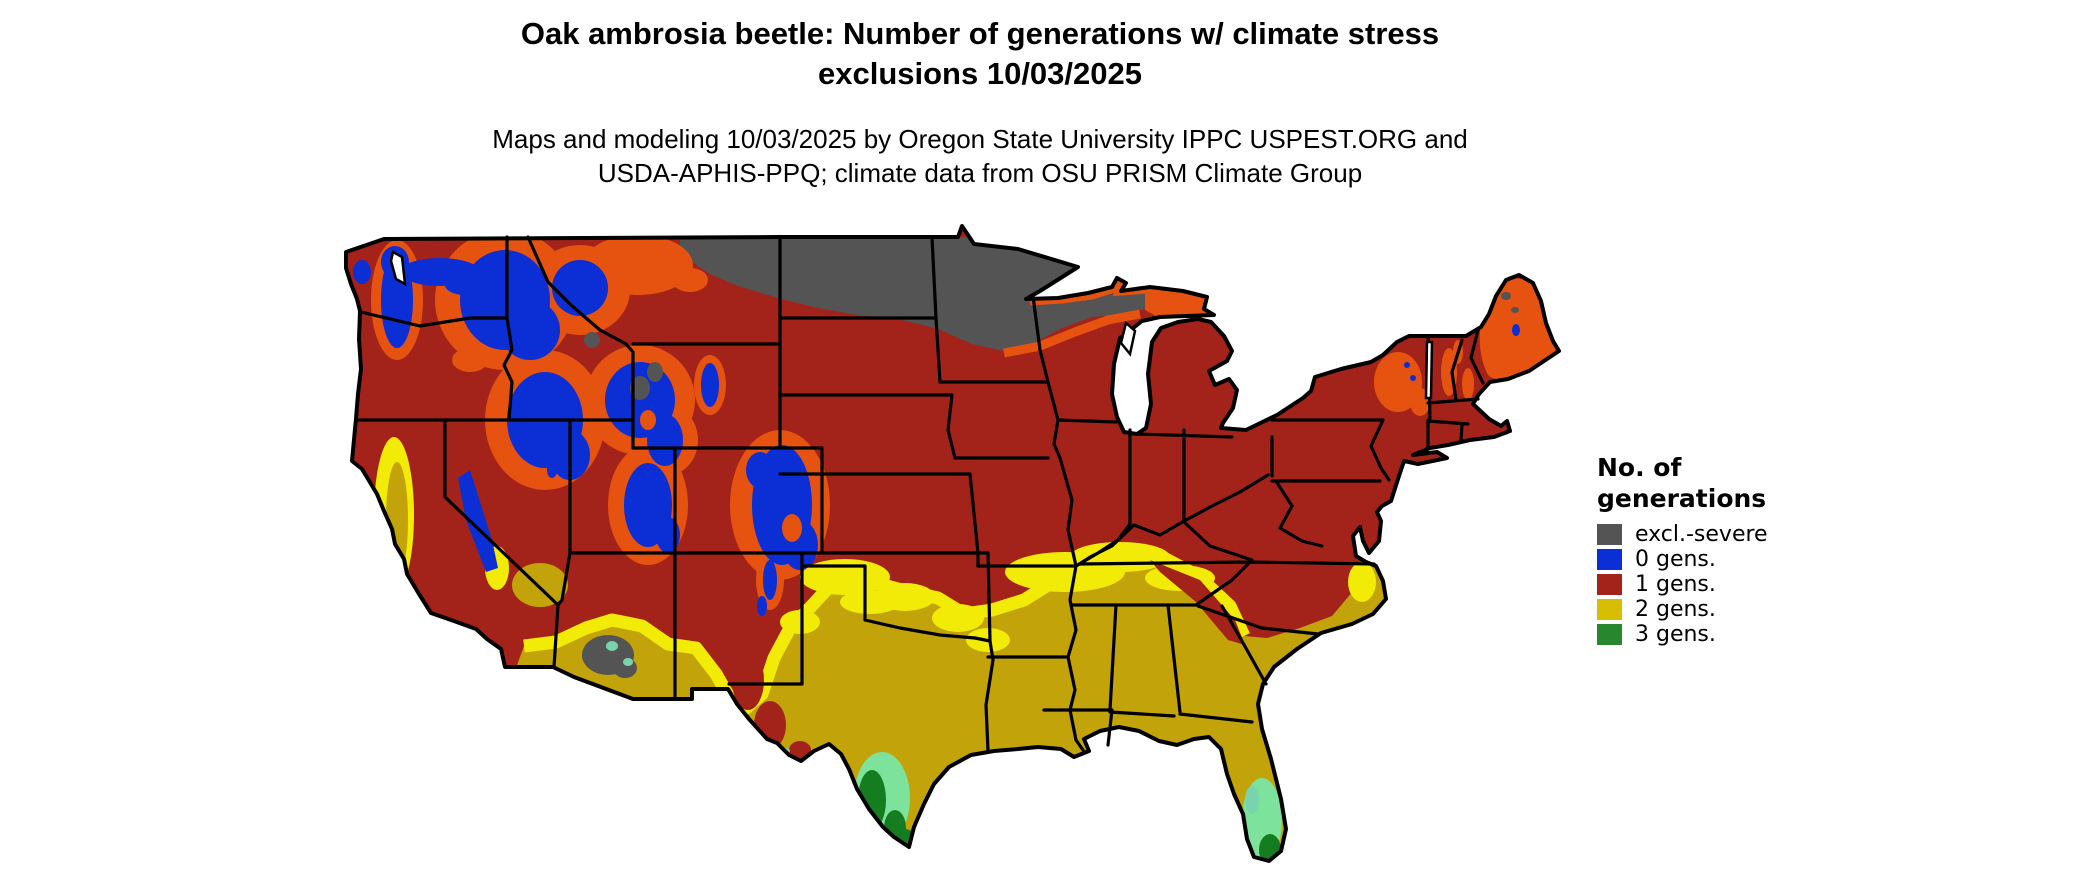 The width and height of the screenshot is (2100, 892). I want to click on legend-item-label: 1 gens., so click(1675, 584).